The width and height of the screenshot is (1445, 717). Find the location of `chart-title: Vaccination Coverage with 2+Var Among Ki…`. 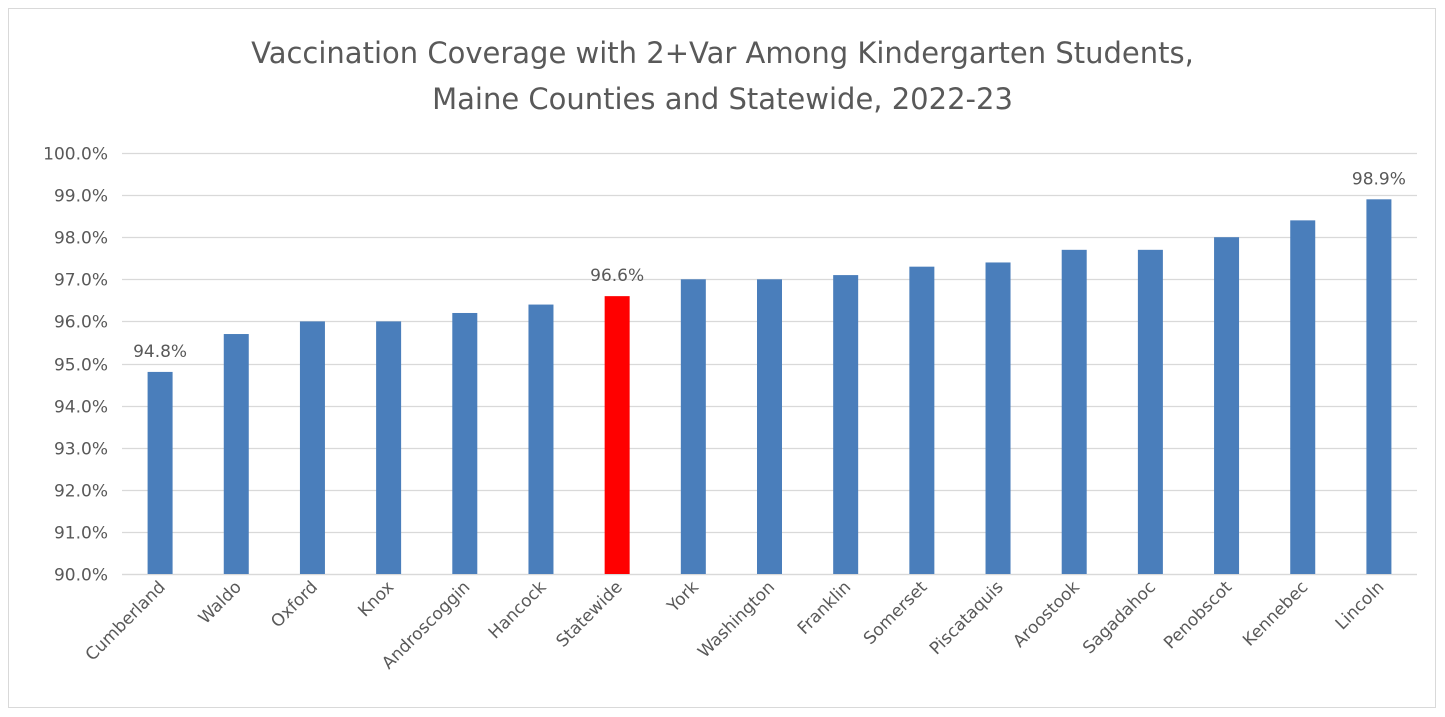

chart-title: Vaccination Coverage with 2+Var Among Ki… is located at coordinates (722, 76).